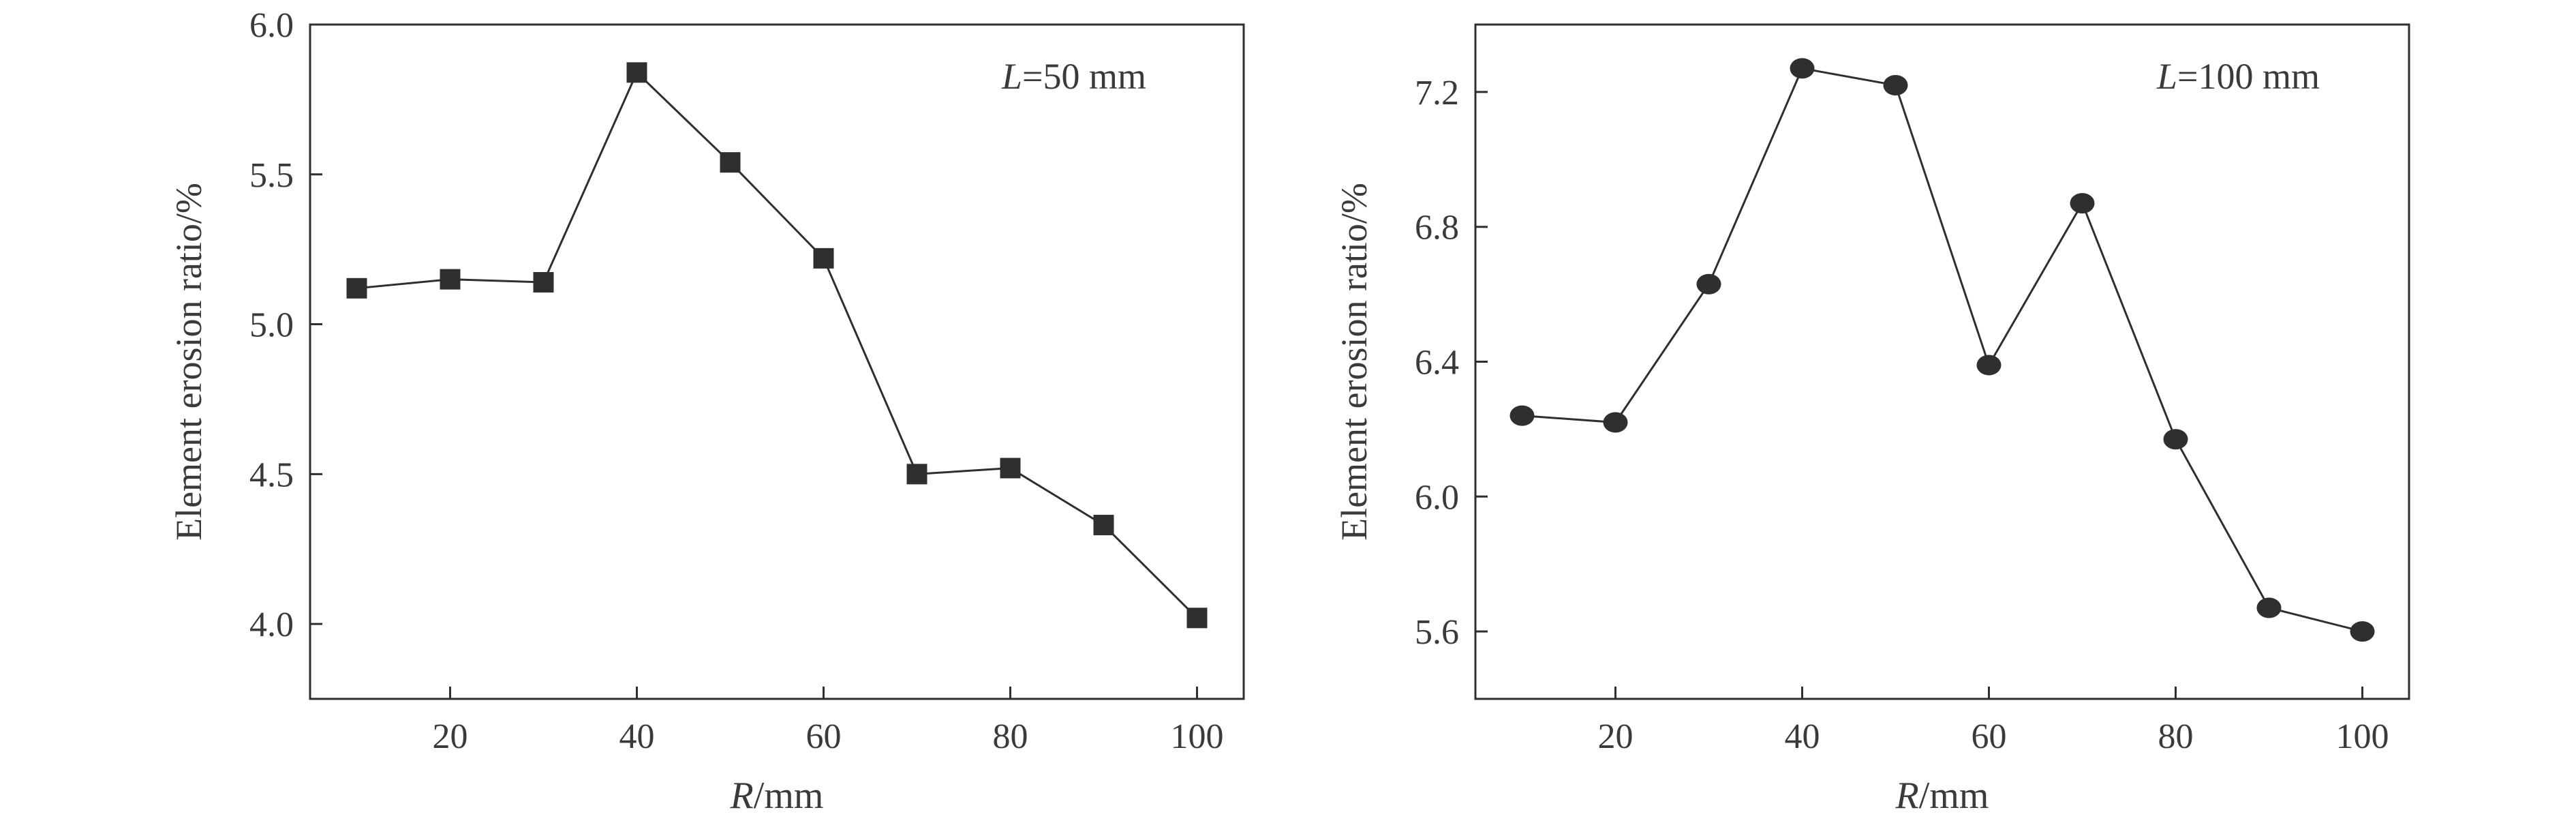 This screenshot has height=825, width=2576. Describe the element at coordinates (1437, 93) in the screenshot. I see `y-tick-label: 7.2` at that location.